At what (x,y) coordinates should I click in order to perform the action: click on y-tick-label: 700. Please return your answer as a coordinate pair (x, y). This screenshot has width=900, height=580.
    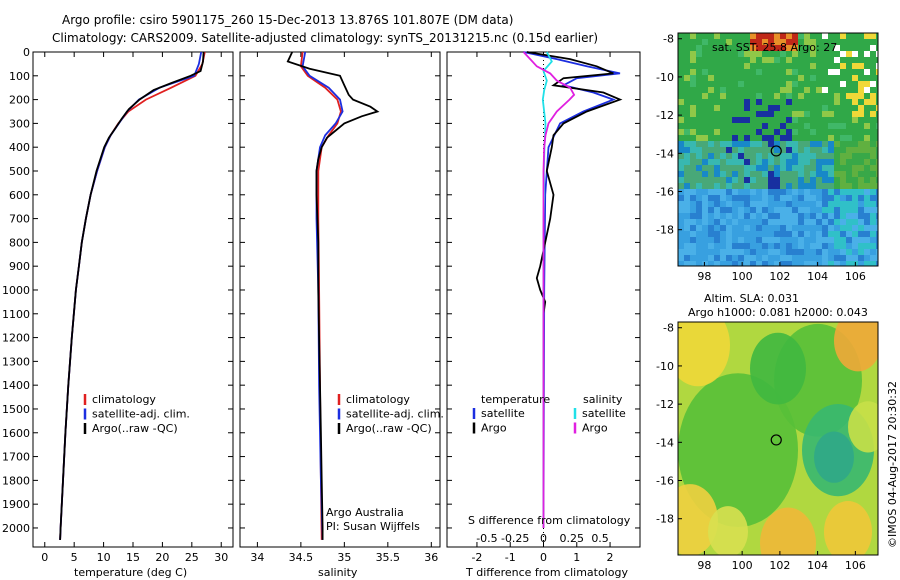
    Looking at the image, I should click on (19, 219).